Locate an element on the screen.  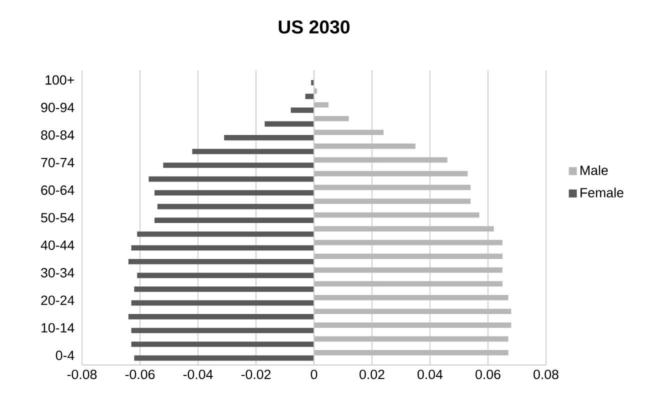
chart-title: US 2030 is located at coordinates (314, 27).